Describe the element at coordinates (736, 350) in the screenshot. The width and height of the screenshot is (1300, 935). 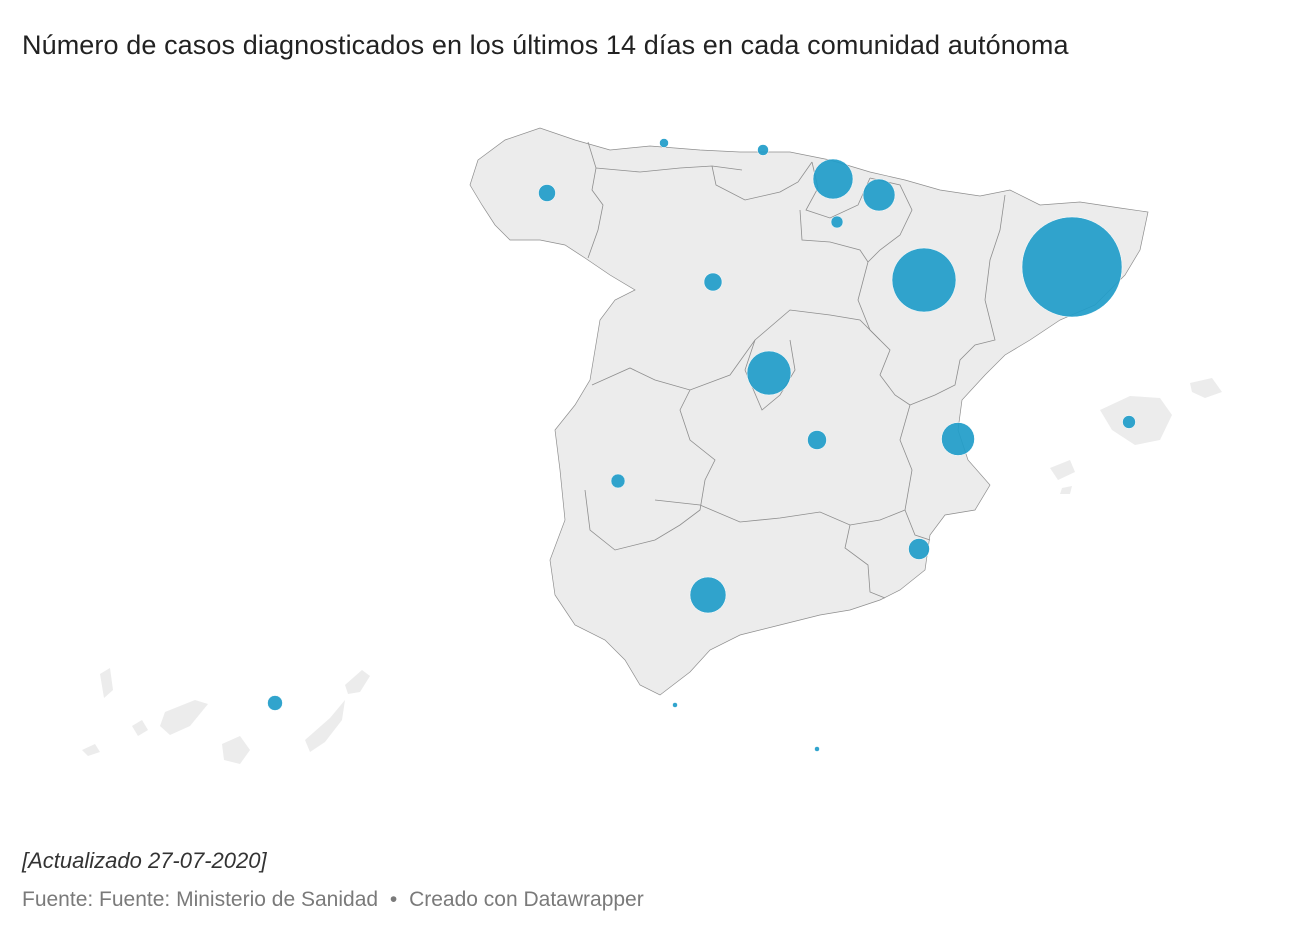
I see `border-cyl-south` at that location.